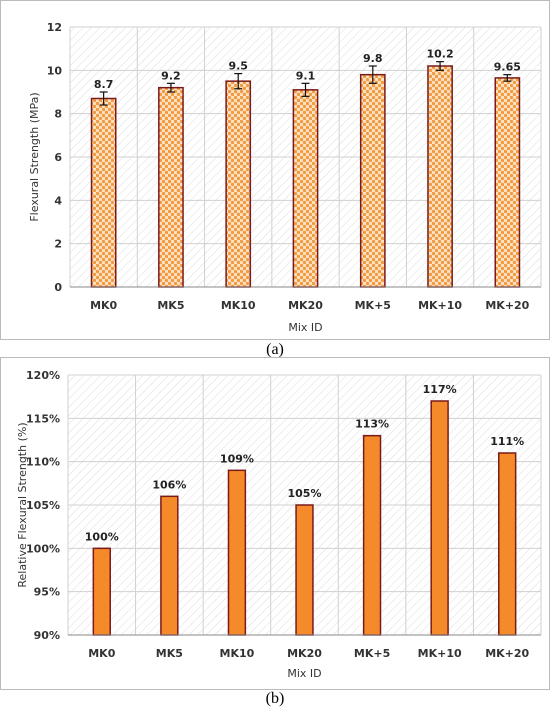 Image resolution: width=550 pixels, height=713 pixels. I want to click on caption-b: (b), so click(275, 698).